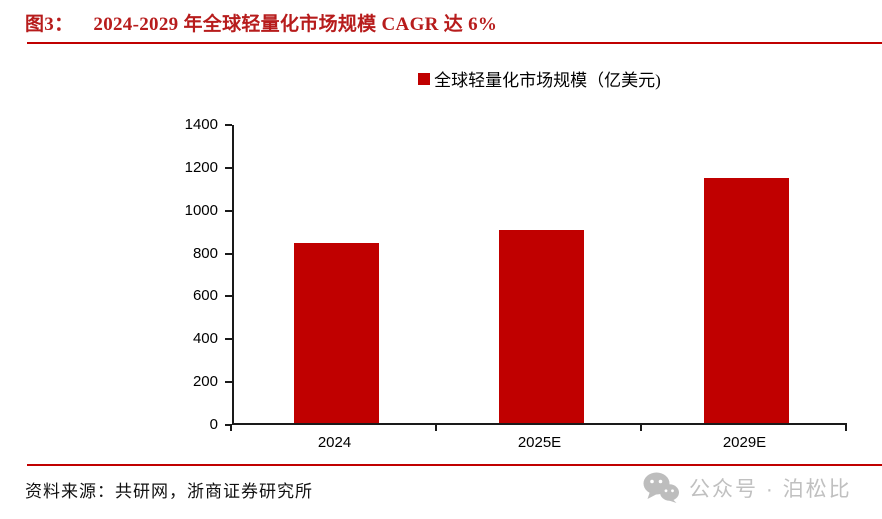  I want to click on x-axis-tick-label: 2025E, so click(539, 442).